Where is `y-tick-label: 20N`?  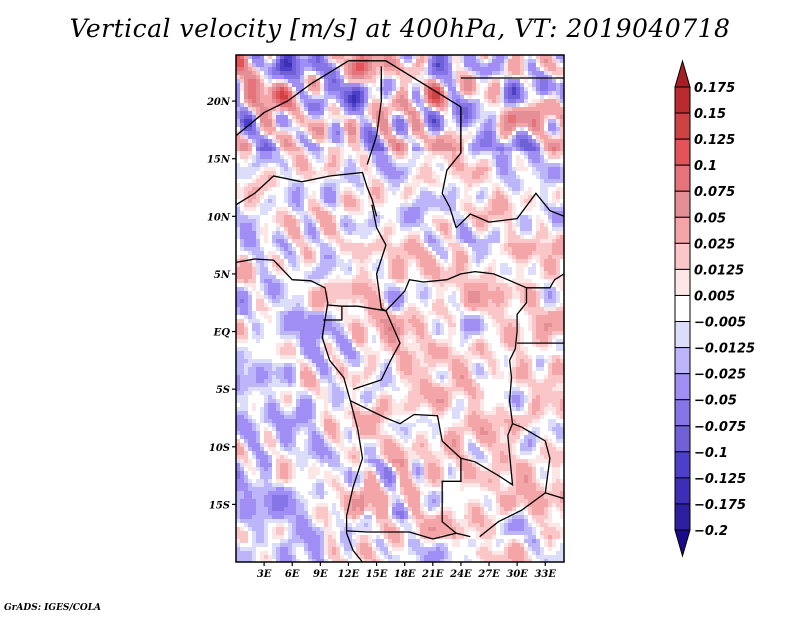
y-tick-label: 20N is located at coordinates (218, 102).